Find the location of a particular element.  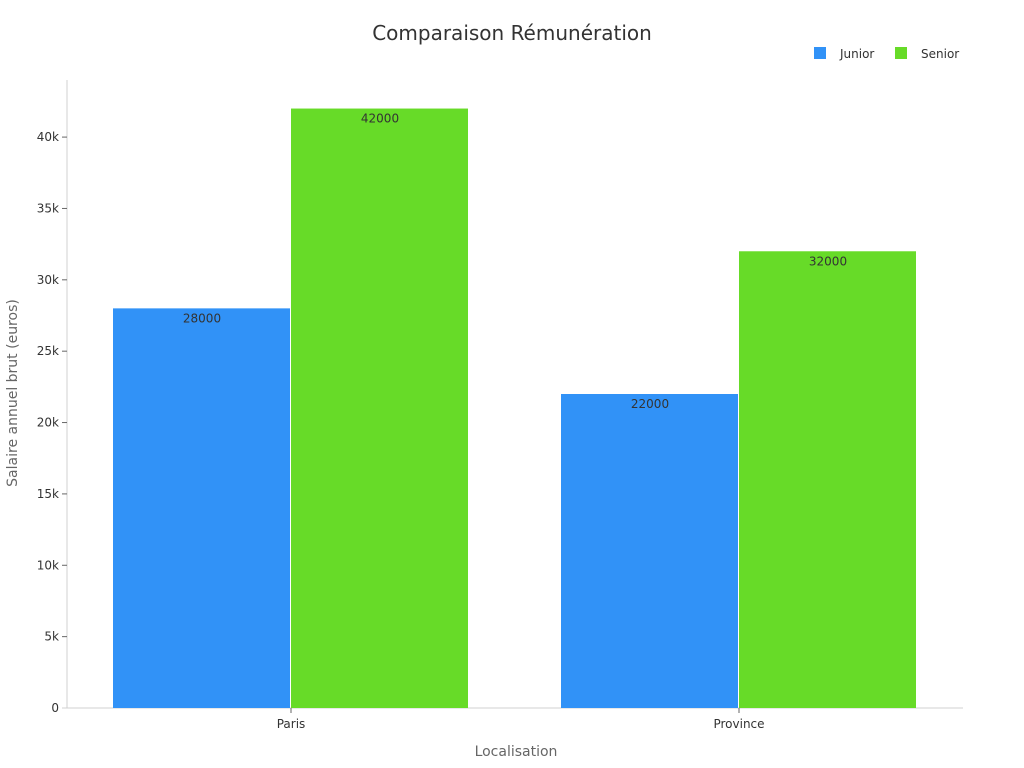

legend-label-junior: Junior is located at coordinates (856, 54).